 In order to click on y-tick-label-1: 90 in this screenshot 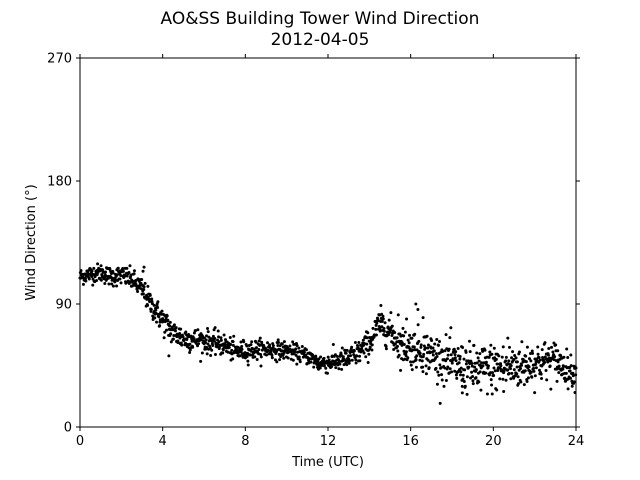, I will do `click(63, 305)`.